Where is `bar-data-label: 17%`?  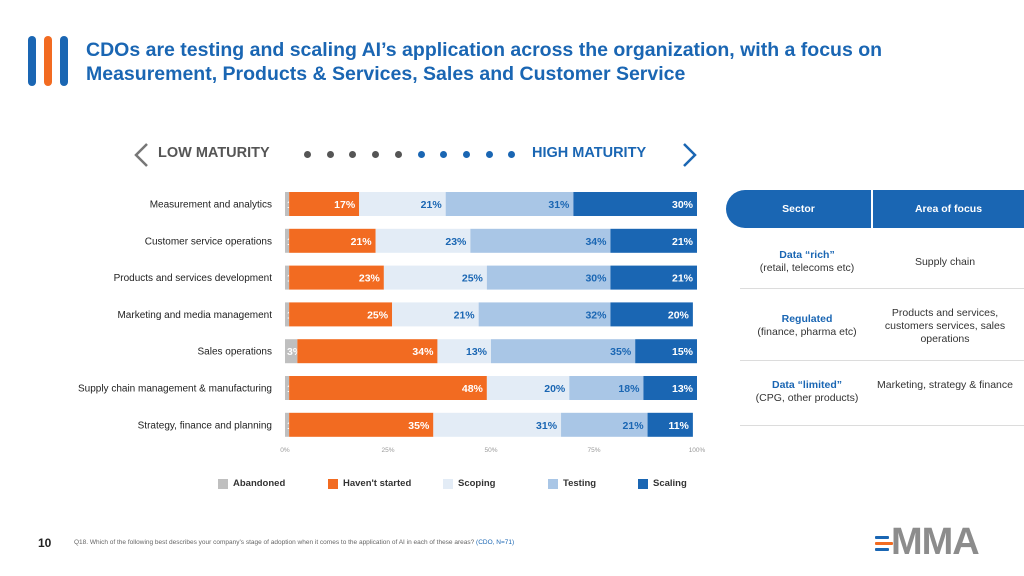
bar-data-label: 17% is located at coordinates (345, 205).